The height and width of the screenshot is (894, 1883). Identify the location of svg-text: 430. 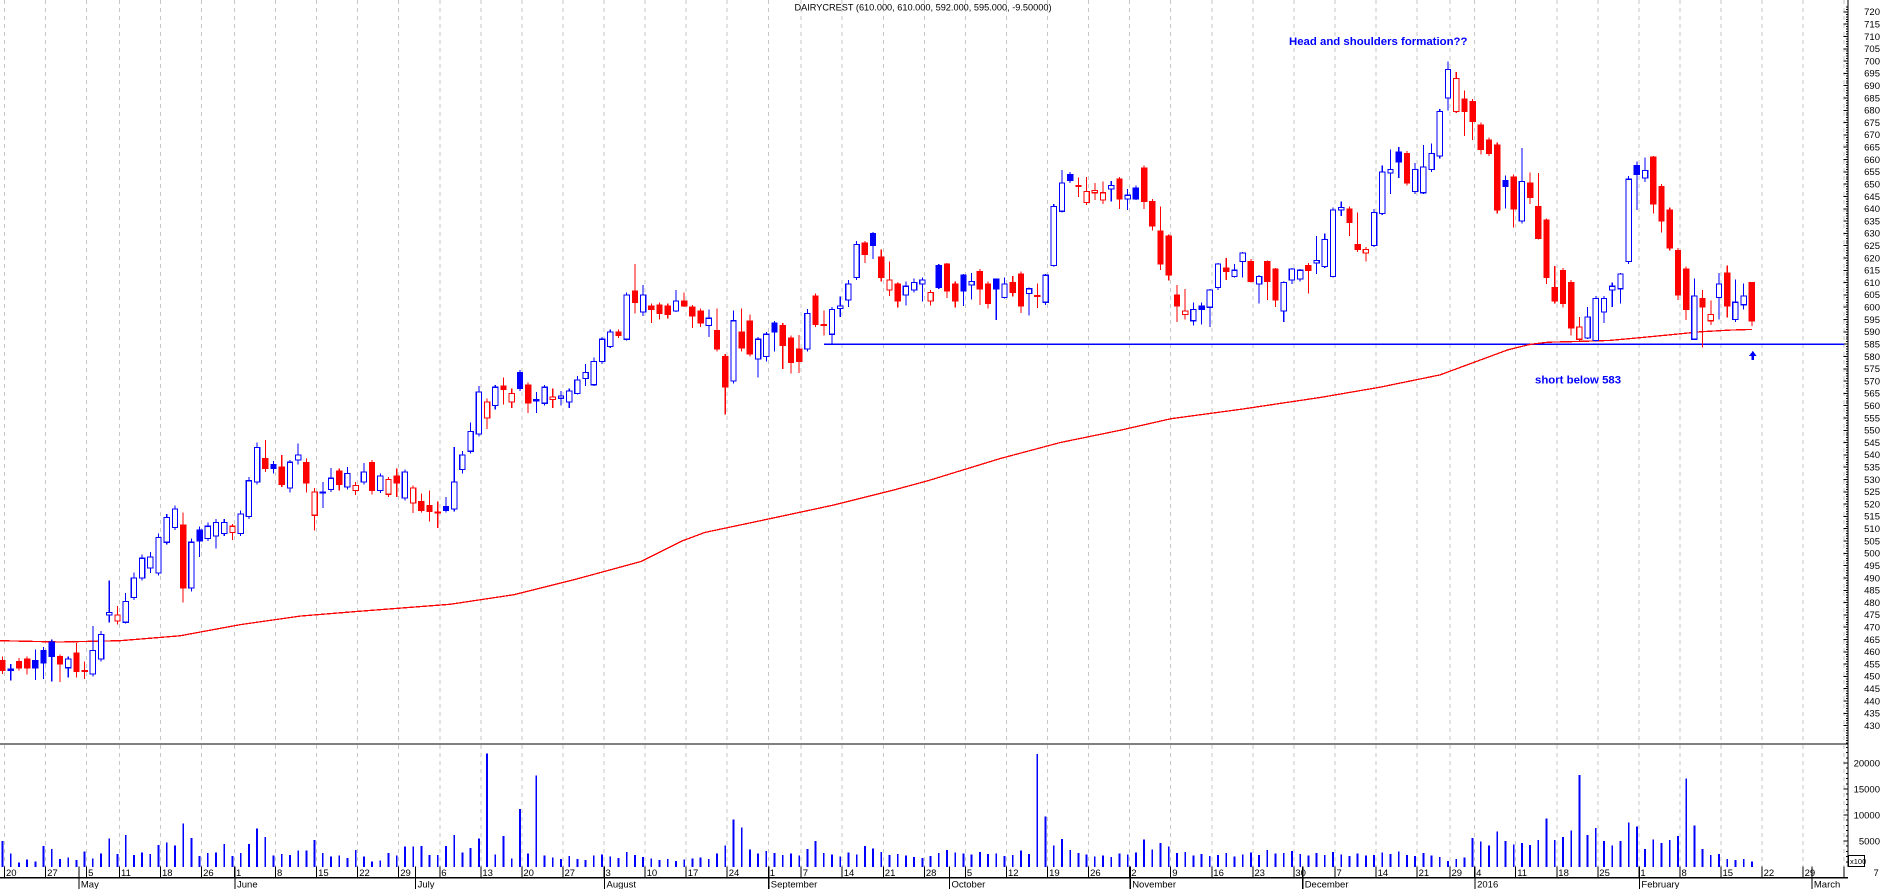
(1872, 726).